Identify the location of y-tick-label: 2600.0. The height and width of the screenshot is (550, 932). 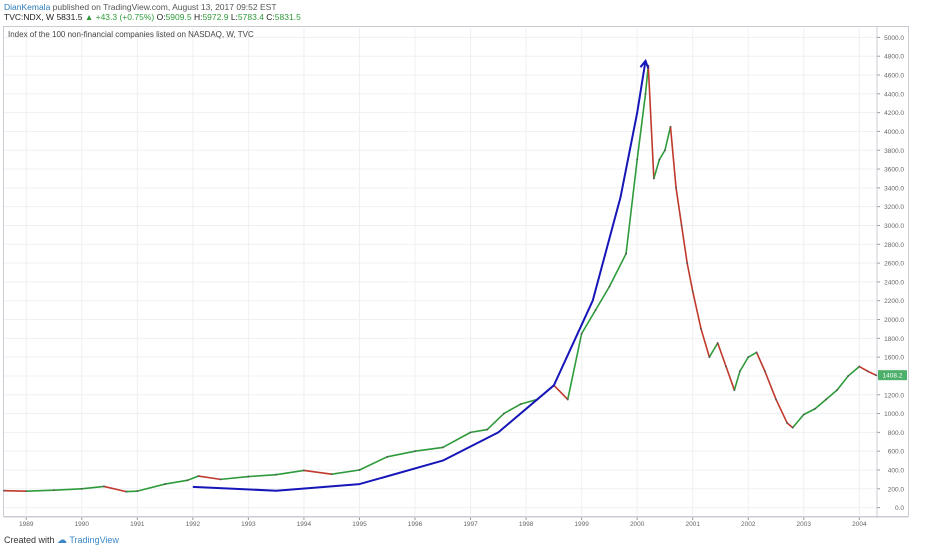
(894, 264).